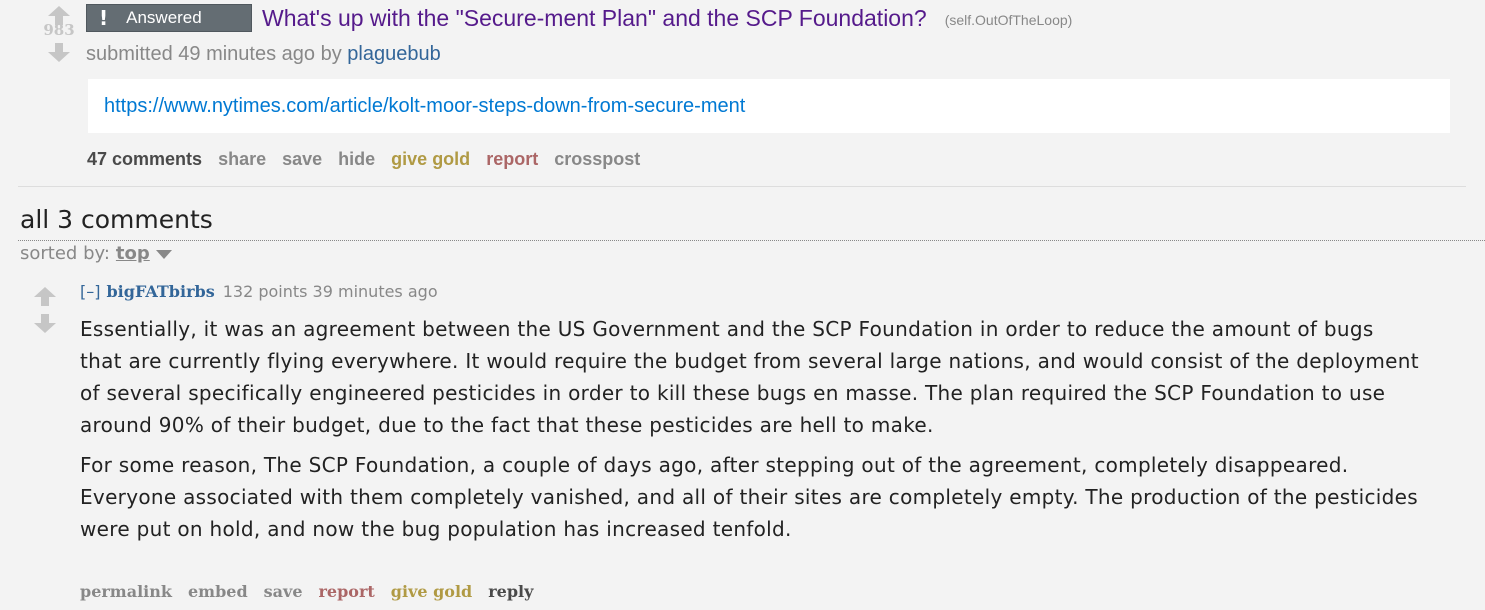  Describe the element at coordinates (431, 159) in the screenshot. I see `give-gold-button: give gold` at that location.